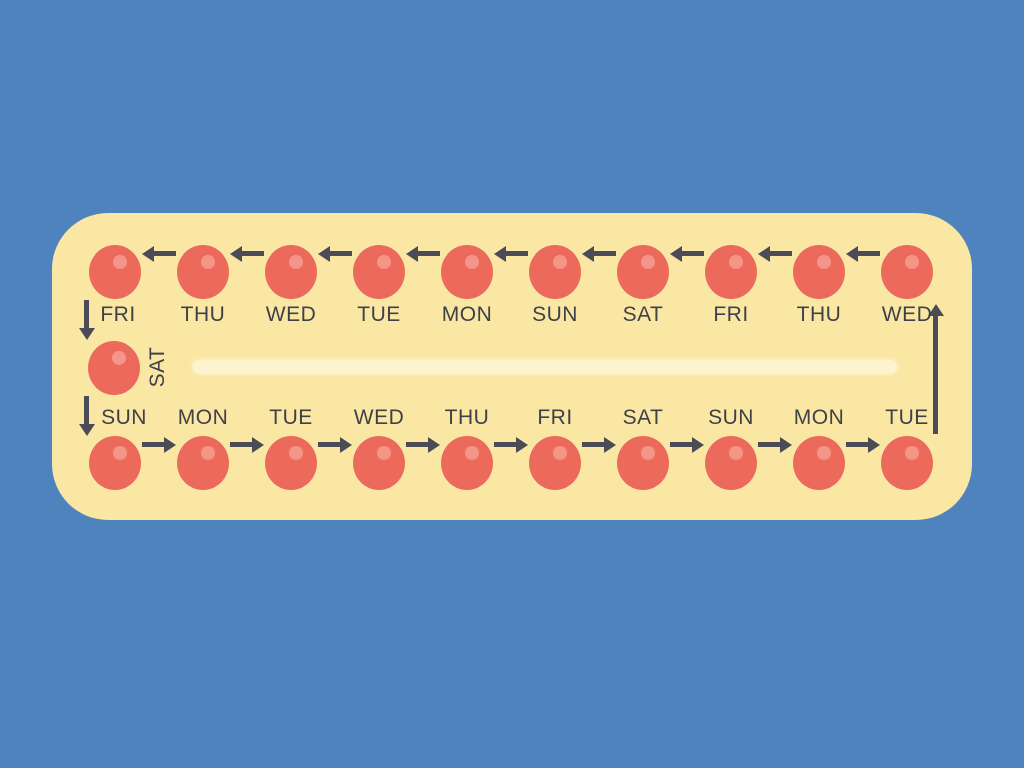 Image resolution: width=1024 pixels, height=768 pixels. What do you see at coordinates (87, 320) in the screenshot?
I see `arrow-down-icon` at bounding box center [87, 320].